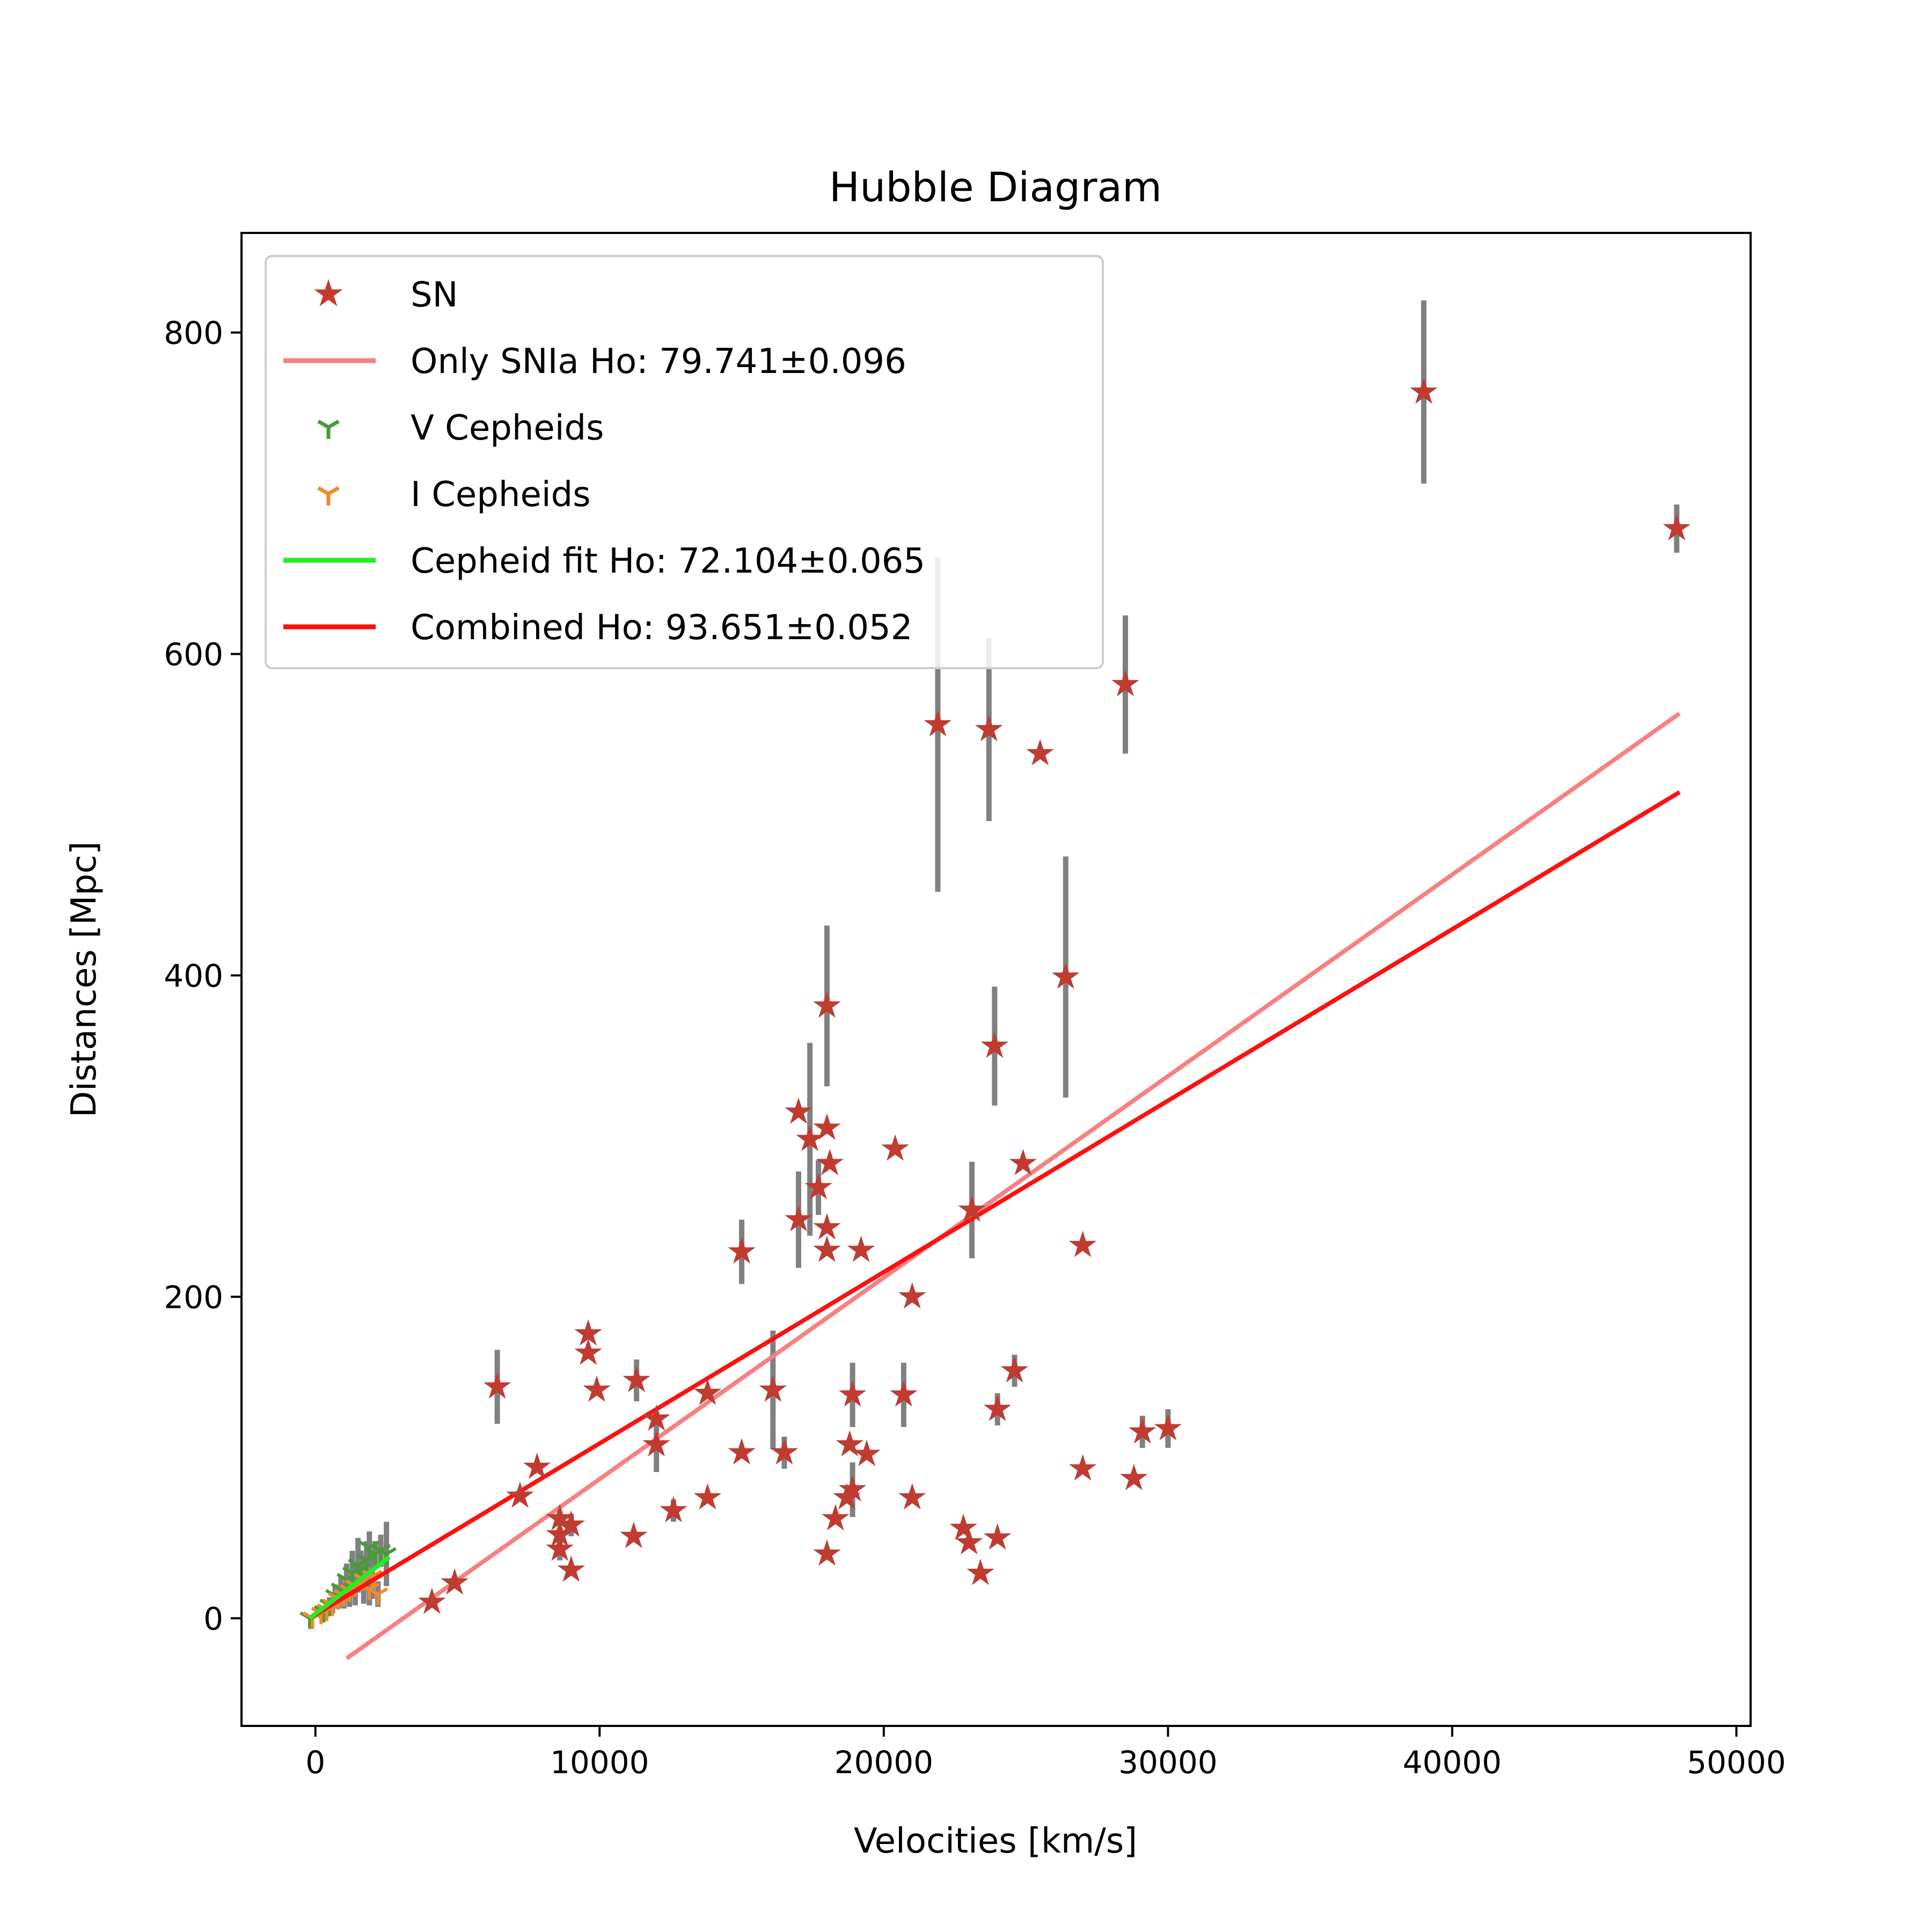  I want to click on y-tick-label: 200, so click(193, 1297).